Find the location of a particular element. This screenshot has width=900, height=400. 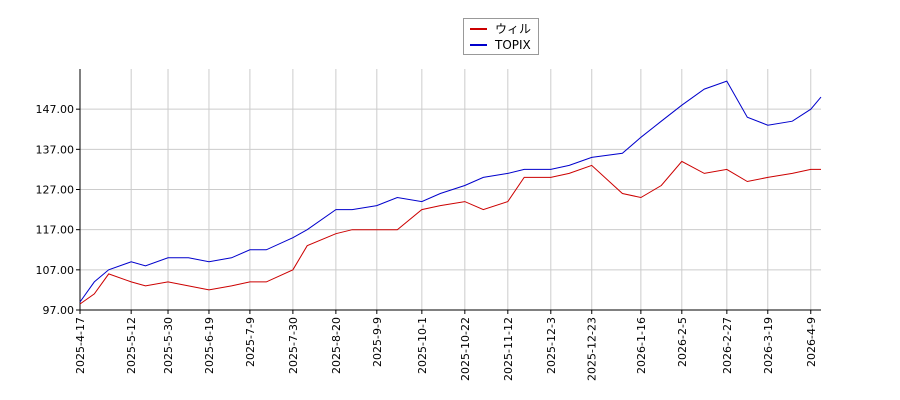

x-tick-label: 2025-7-30 is located at coordinates (293, 345).